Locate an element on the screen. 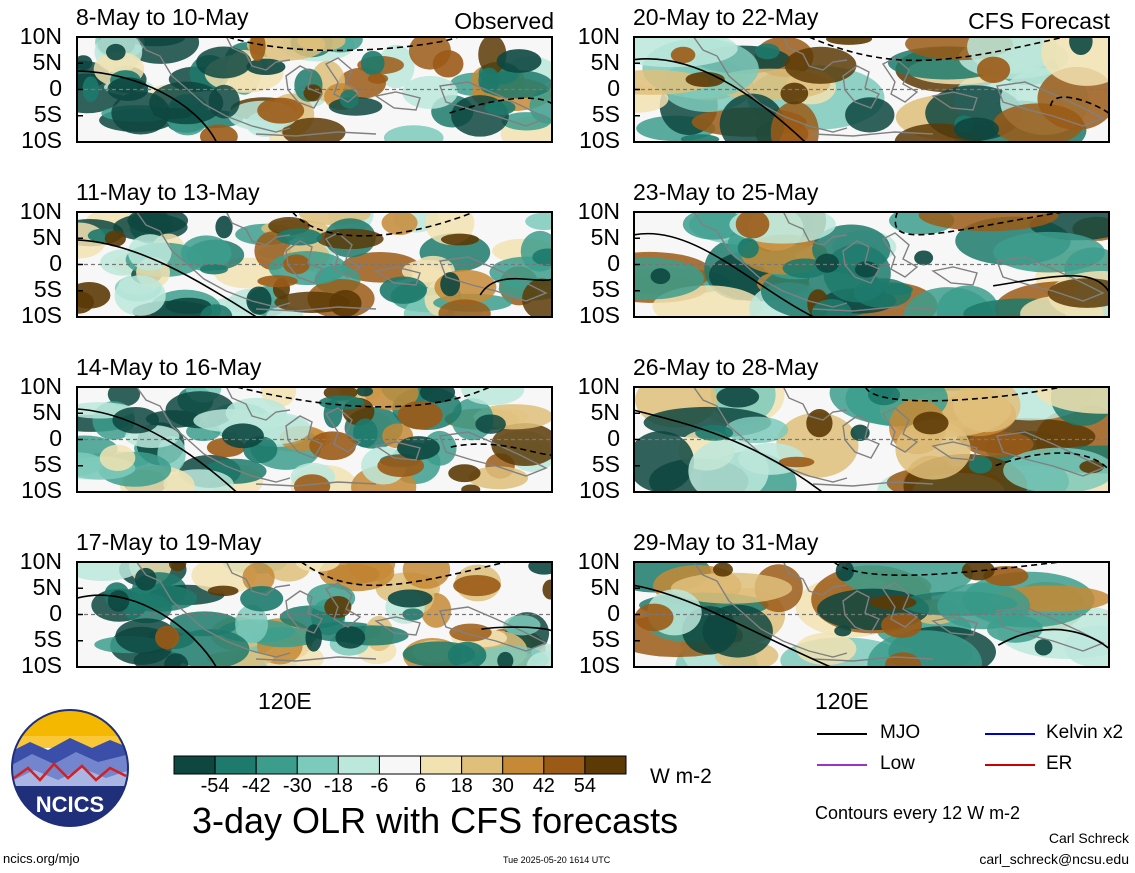 This screenshot has width=1135, height=873. lat-label: 5N is located at coordinates (605, 62).